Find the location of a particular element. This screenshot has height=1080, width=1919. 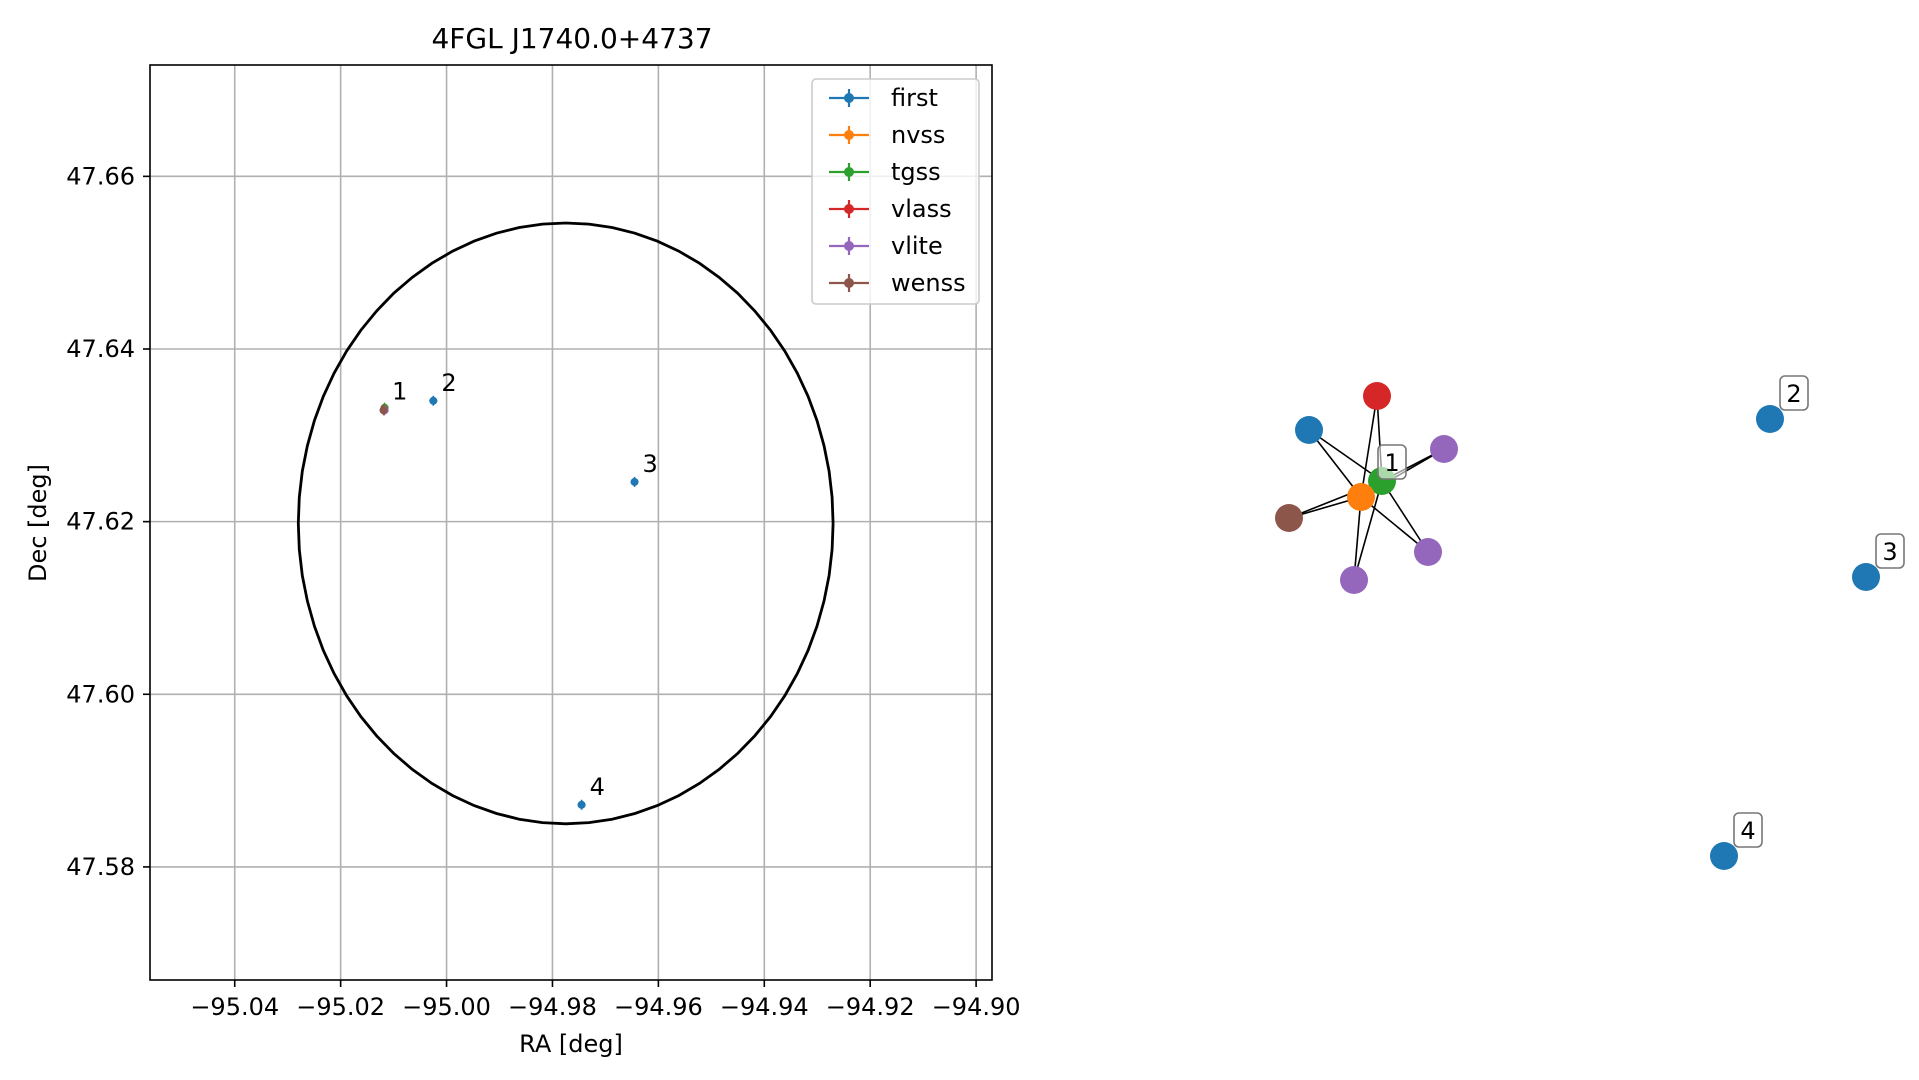

y-axis-label: Dec [deg] is located at coordinates (38, 523).